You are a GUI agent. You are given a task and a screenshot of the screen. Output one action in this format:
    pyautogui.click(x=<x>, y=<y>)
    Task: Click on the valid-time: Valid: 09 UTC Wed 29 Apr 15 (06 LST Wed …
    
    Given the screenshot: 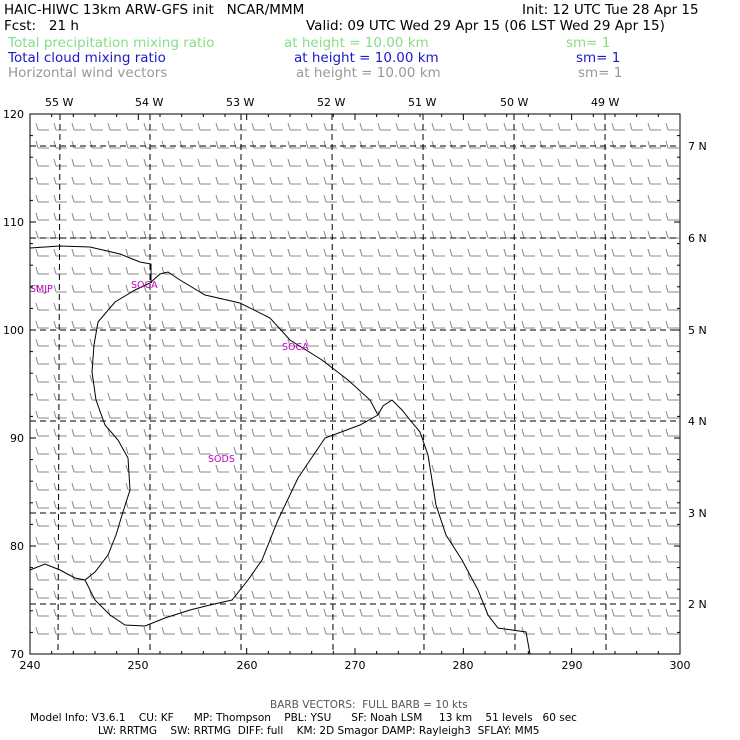 What is the action you would take?
    pyautogui.click(x=485, y=26)
    